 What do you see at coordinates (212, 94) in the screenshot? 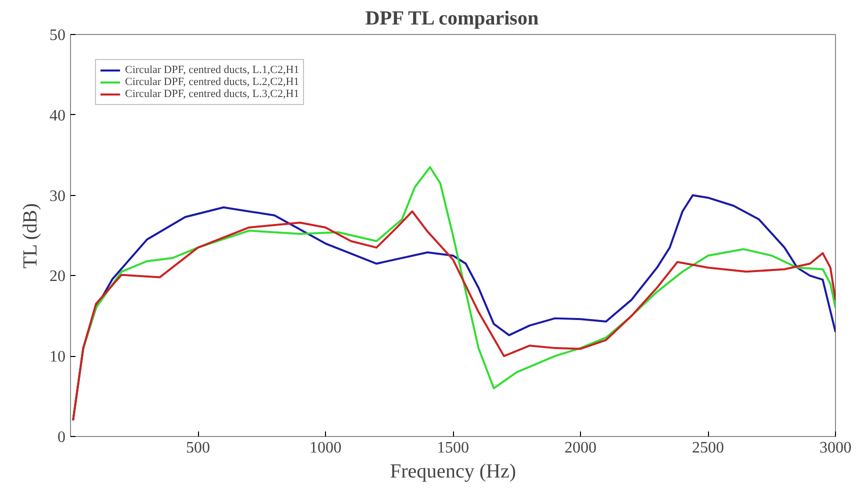
I see `legend-label: Circular DPF, centred ducts, L.3,C2,H1` at bounding box center [212, 94].